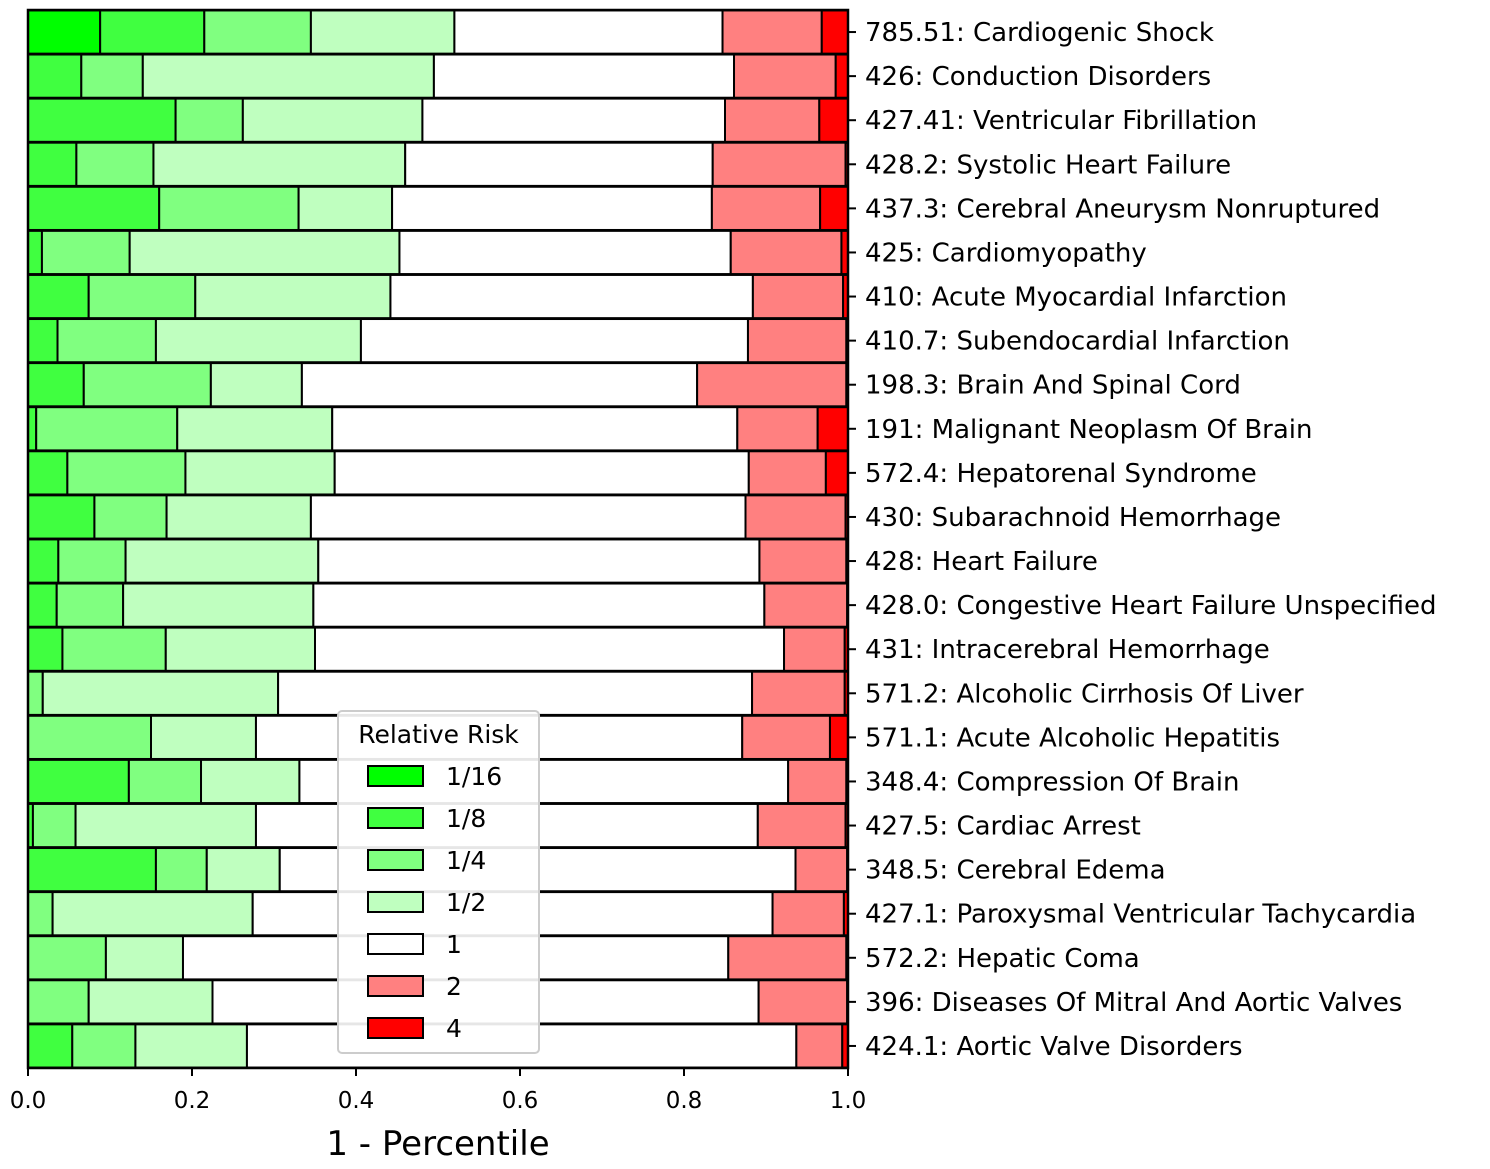 The width and height of the screenshot is (1490, 1169). I want to click on category-label: 571.2: Alcoholic Cirrhosis Of Liver, so click(1084, 694).